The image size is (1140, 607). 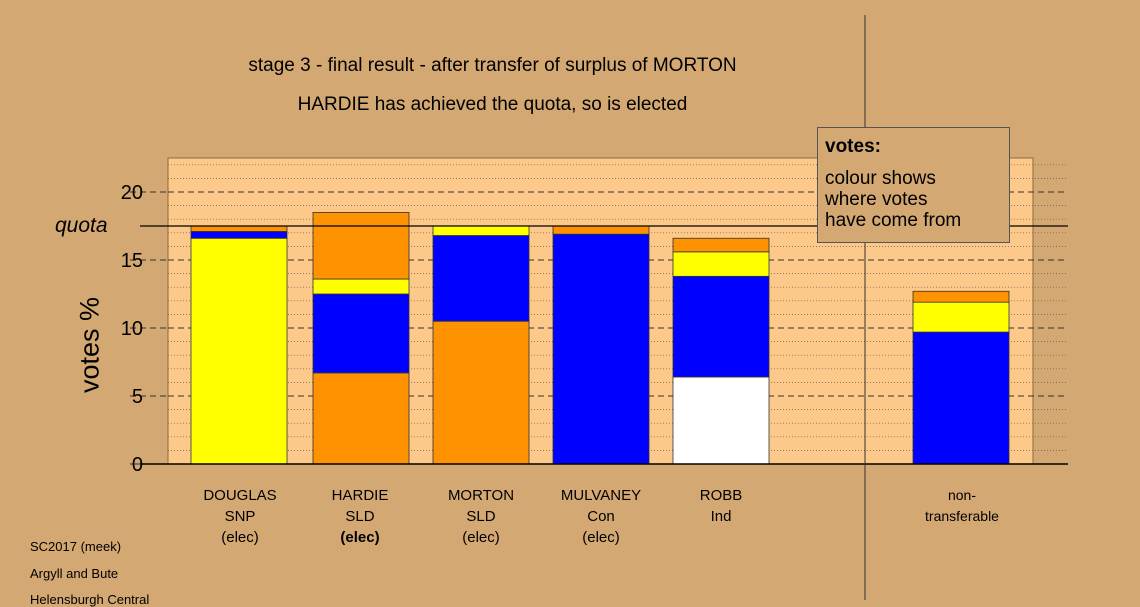 I want to click on y-tick-label: 15, so click(x=132, y=261).